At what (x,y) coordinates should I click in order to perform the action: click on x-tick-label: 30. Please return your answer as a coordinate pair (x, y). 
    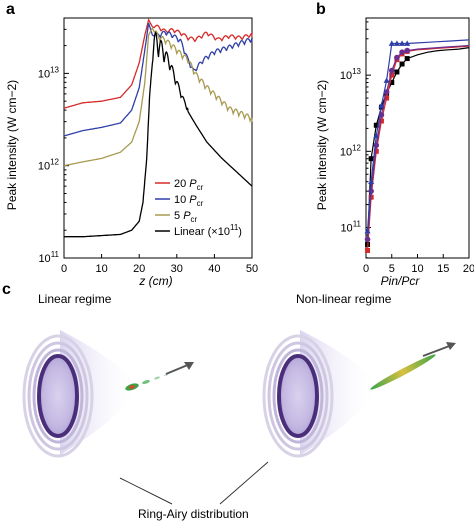
    Looking at the image, I should click on (177, 269).